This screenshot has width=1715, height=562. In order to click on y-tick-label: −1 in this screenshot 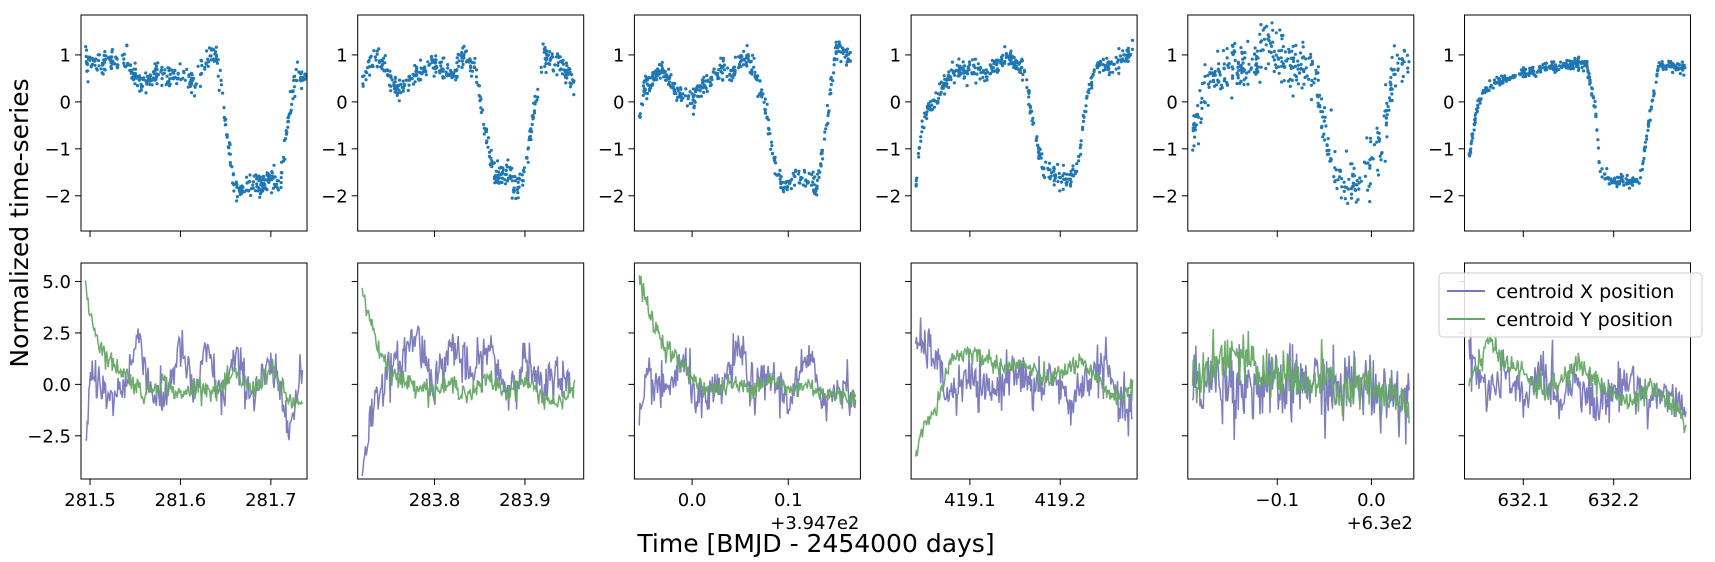, I will do `click(57, 149)`.